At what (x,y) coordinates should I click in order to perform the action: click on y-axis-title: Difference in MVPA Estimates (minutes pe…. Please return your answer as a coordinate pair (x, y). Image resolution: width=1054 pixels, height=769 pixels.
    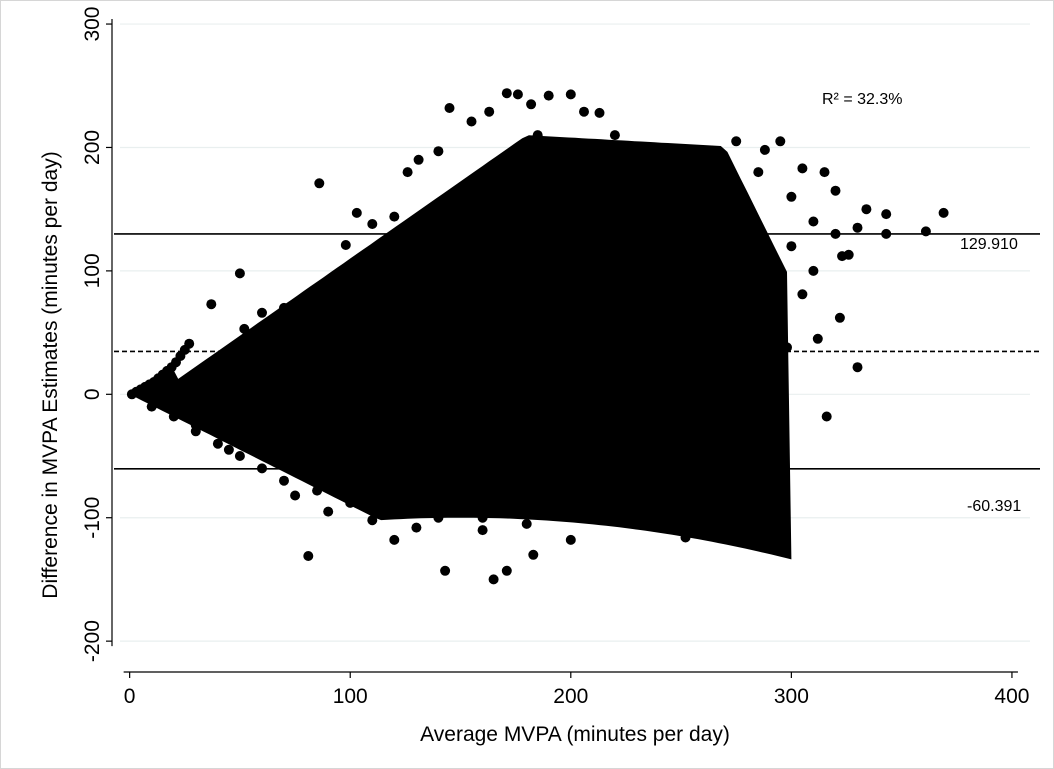
    Looking at the image, I should click on (50, 374).